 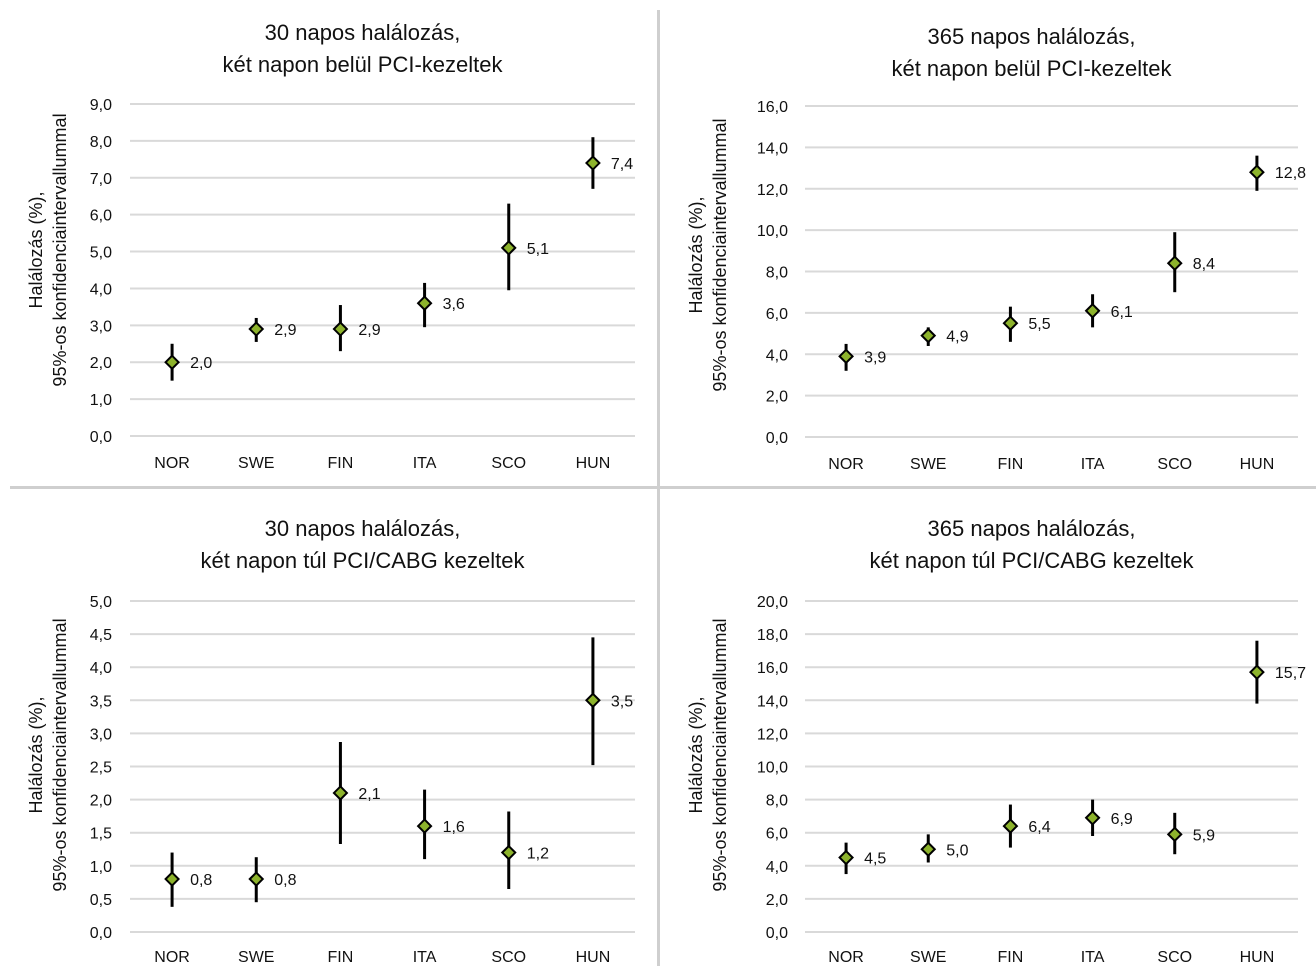 What do you see at coordinates (772, 231) in the screenshot?
I see `y-tick-label: 10,0` at bounding box center [772, 231].